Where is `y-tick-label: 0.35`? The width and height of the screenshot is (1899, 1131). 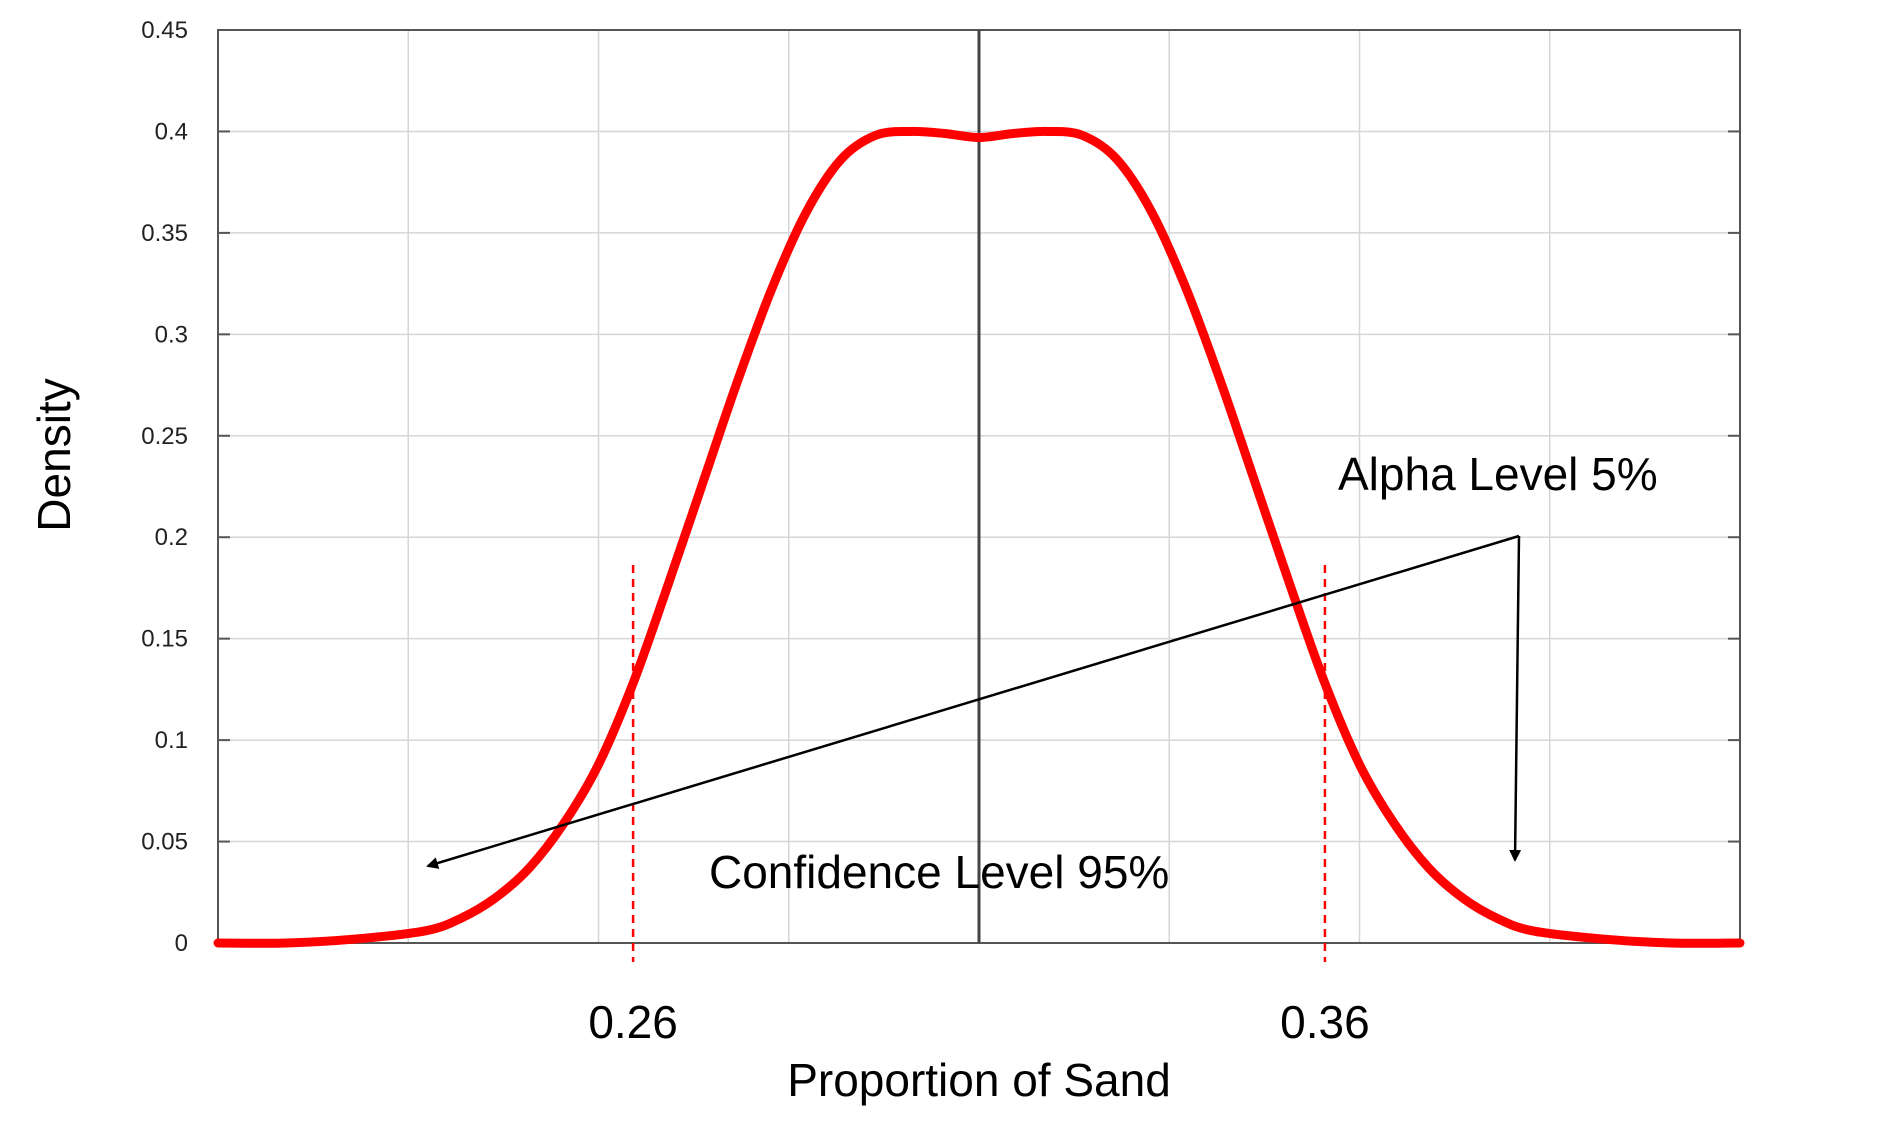 y-tick-label: 0.35 is located at coordinates (164, 233).